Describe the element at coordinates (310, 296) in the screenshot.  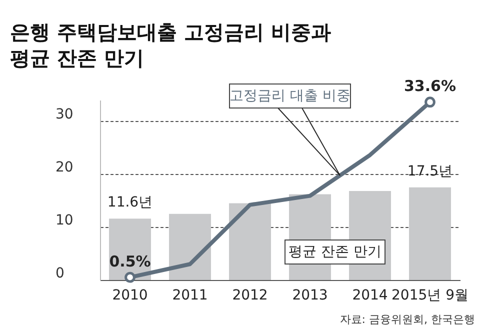
I see `x-tick-label: 2013` at that location.